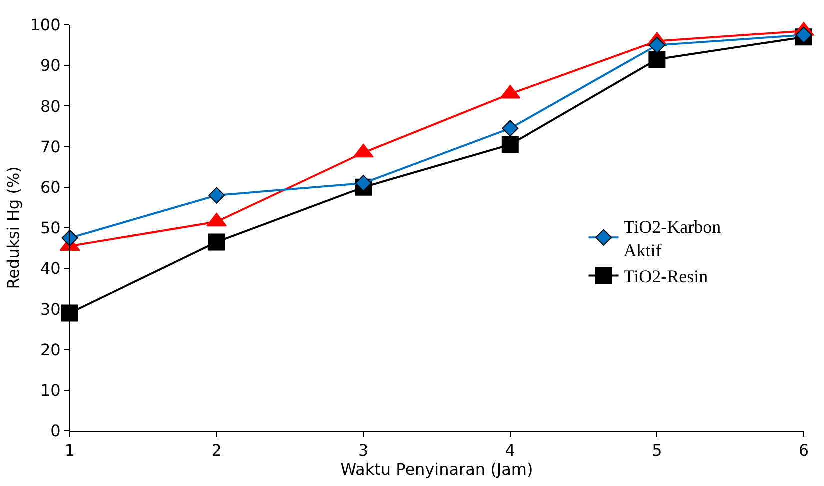 The width and height of the screenshot is (824, 486). What do you see at coordinates (657, 450) in the screenshot?
I see `x-tick-label: 5` at bounding box center [657, 450].